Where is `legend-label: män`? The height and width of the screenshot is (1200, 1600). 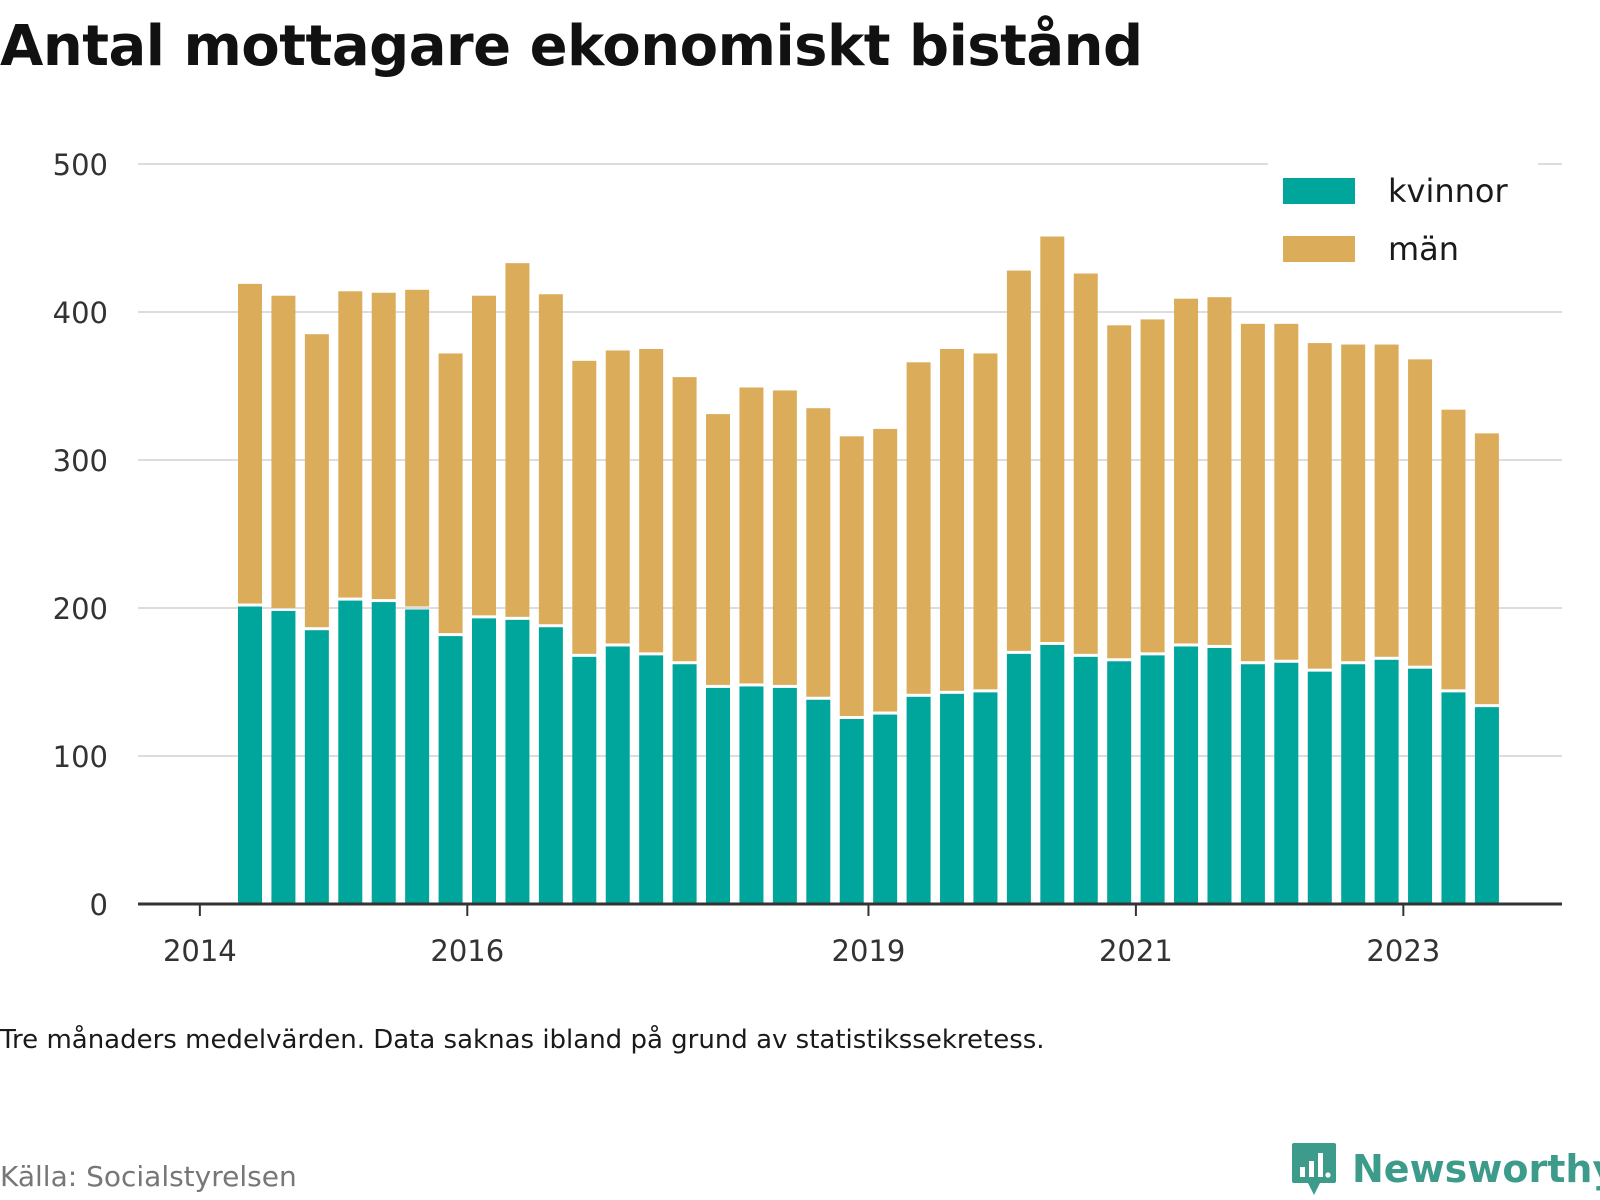
legend-label: män is located at coordinates (1423, 249).